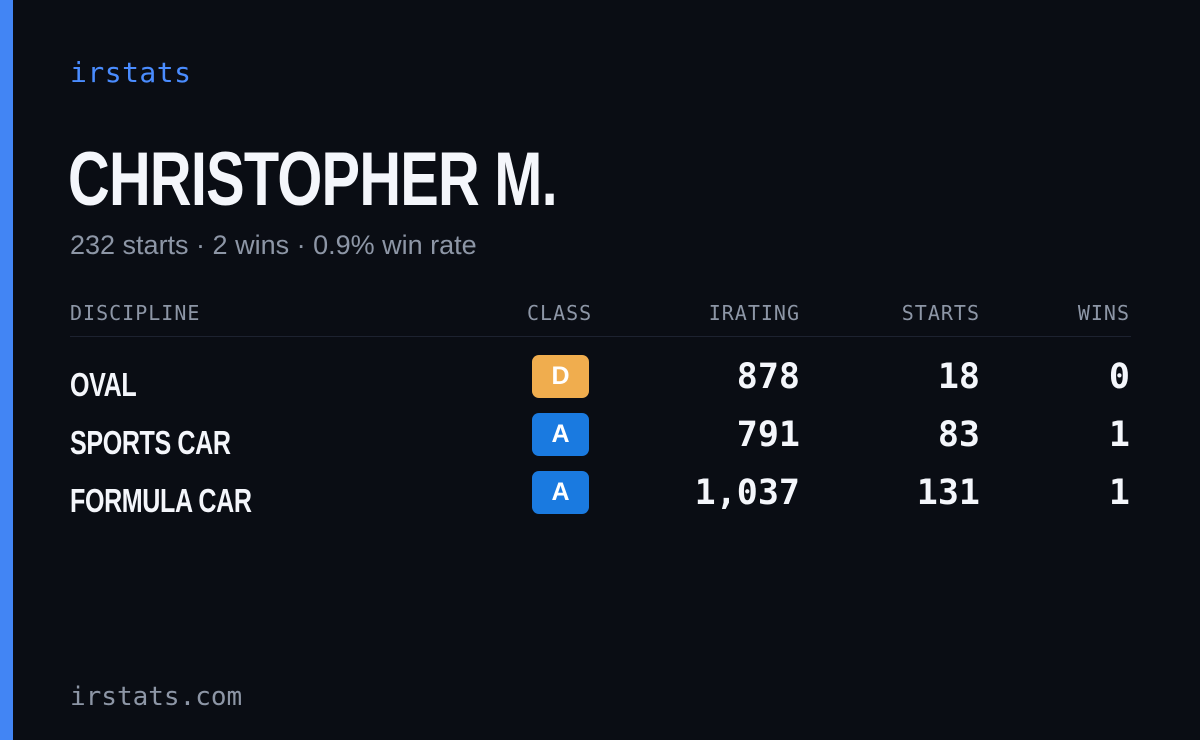 The height and width of the screenshot is (740, 1200). What do you see at coordinates (600, 498) in the screenshot?
I see `table-row: FORMULA CAR A 1,037 131 1` at bounding box center [600, 498].